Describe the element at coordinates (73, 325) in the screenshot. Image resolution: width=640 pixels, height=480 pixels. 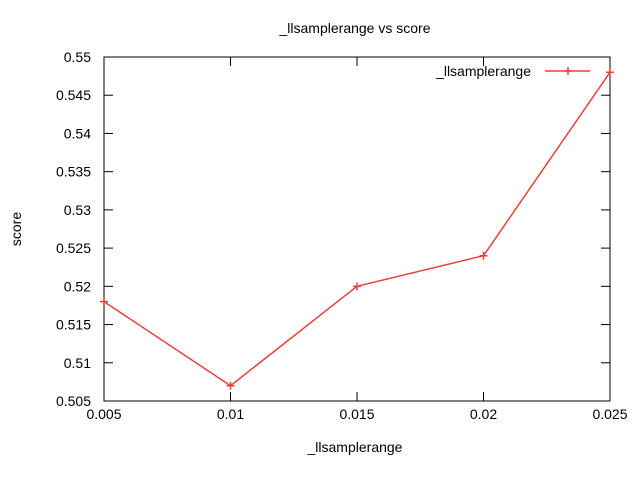
I see `y-tick-label: 0.515` at that location.